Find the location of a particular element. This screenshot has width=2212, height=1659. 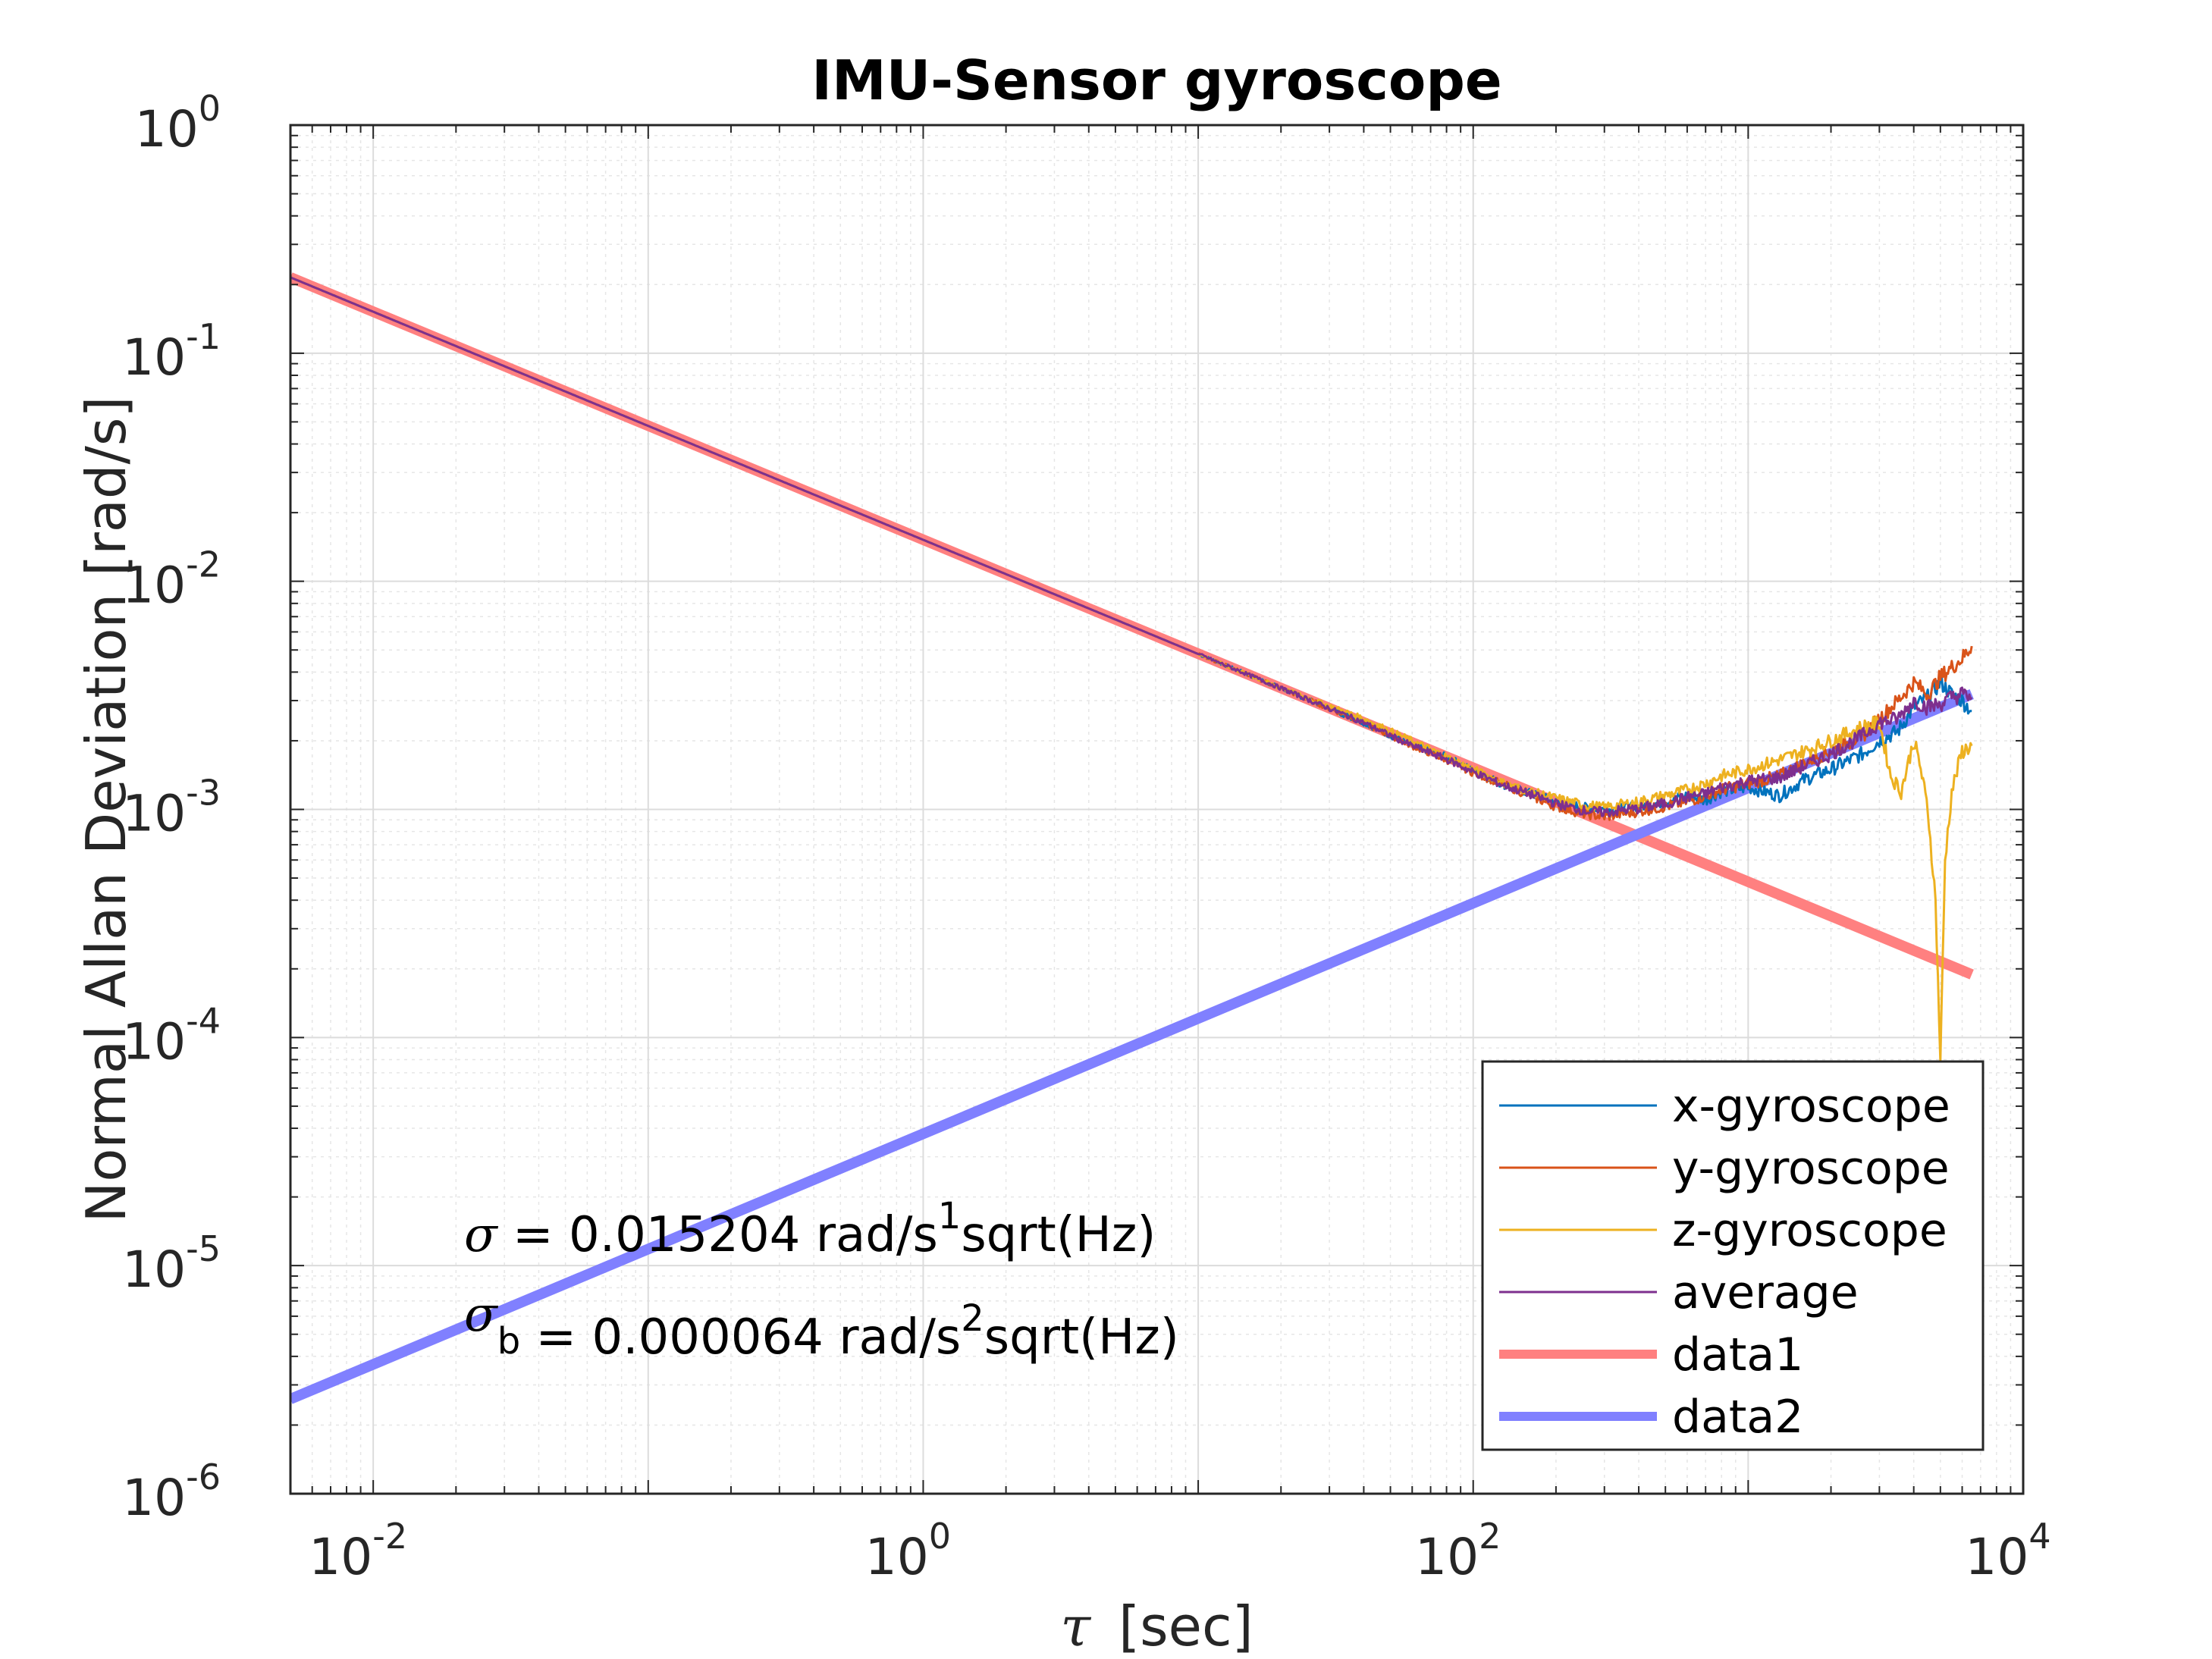

x-axis-label: τ [sec] is located at coordinates (1156, 1626).